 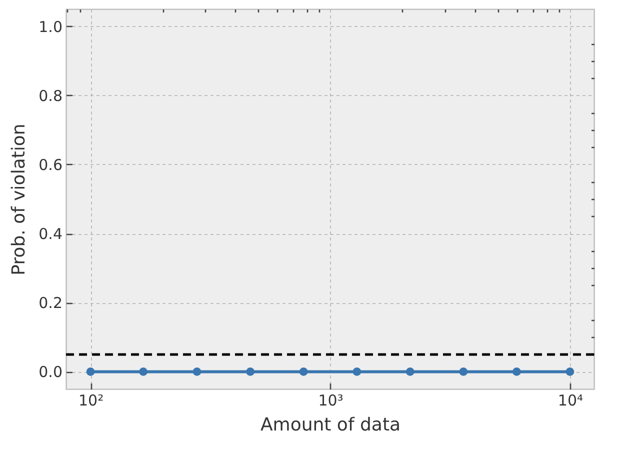 I want to click on y-tick-label: 0.2, so click(x=50, y=303).